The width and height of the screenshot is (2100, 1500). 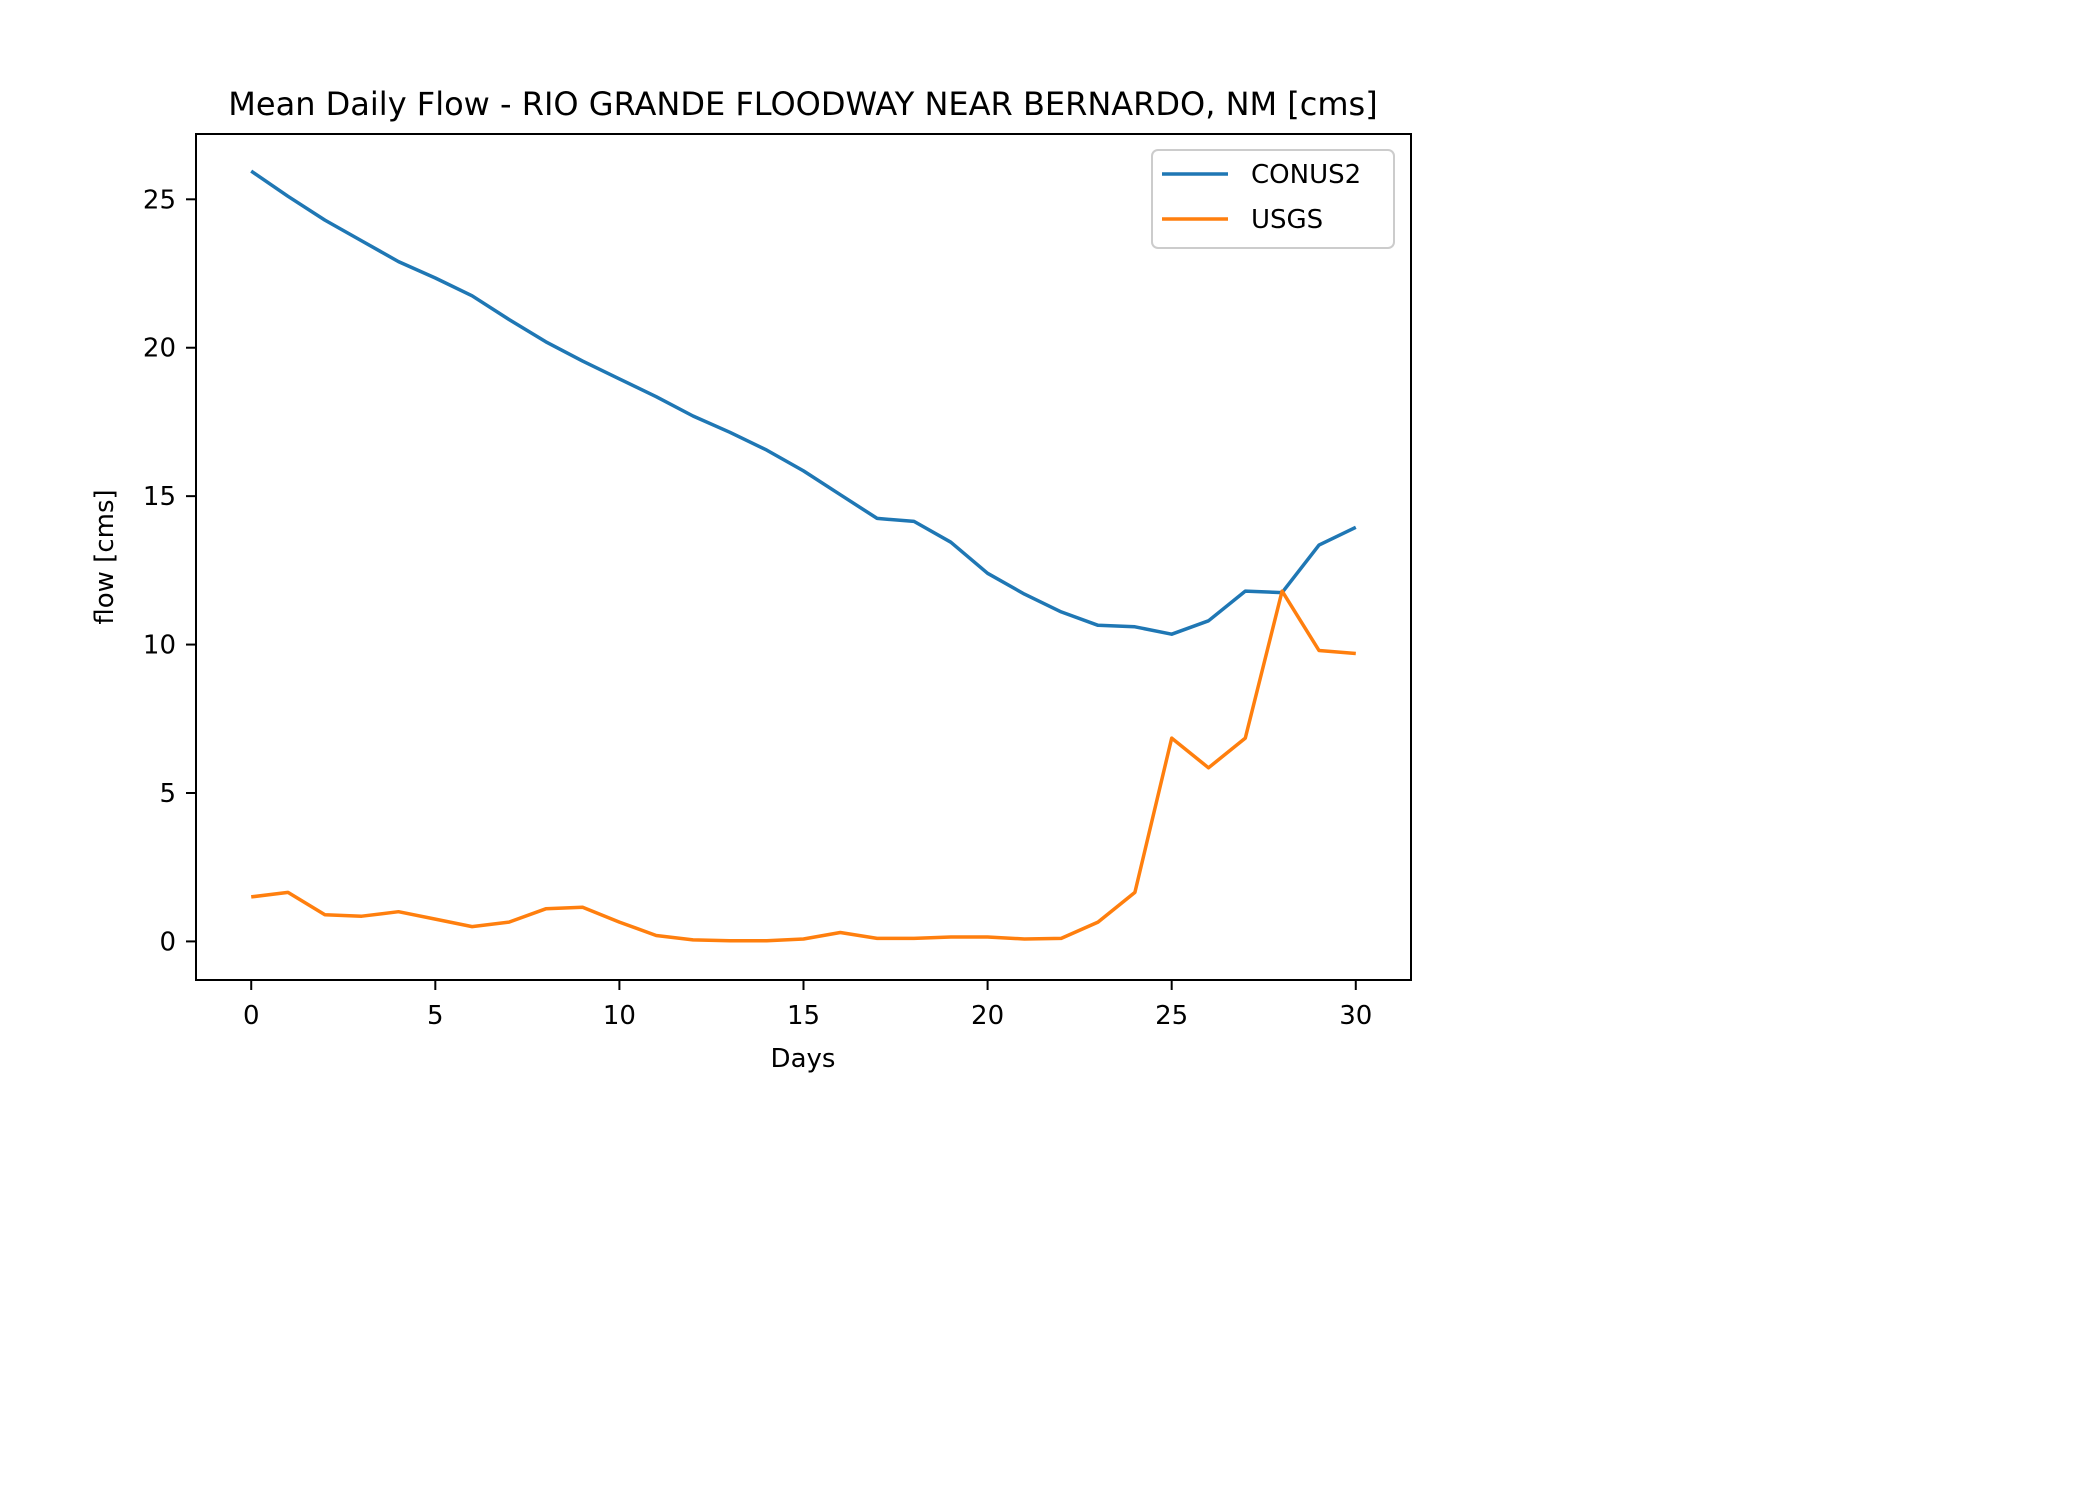 What do you see at coordinates (803, 1016) in the screenshot?
I see `x-tick-label: 15` at bounding box center [803, 1016].